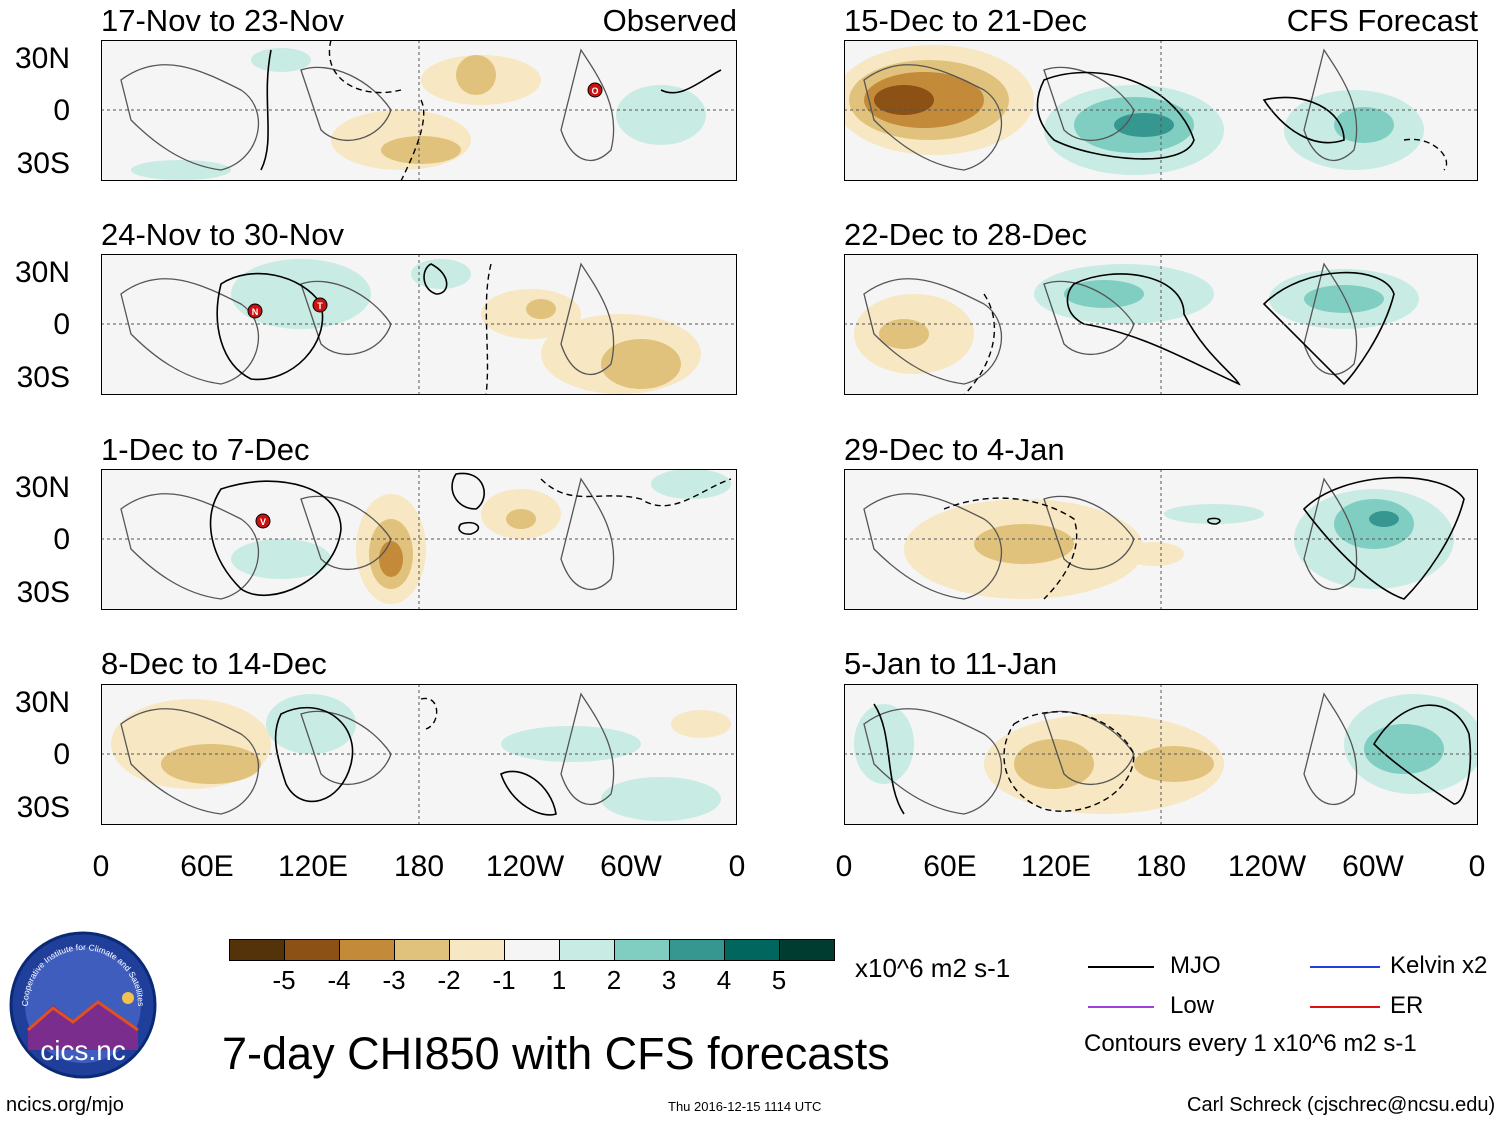 Image resolution: width=1510 pixels, height=1121 pixels. Describe the element at coordinates (339, 980) in the screenshot. I see `colorbar-tick-label: -4` at that location.